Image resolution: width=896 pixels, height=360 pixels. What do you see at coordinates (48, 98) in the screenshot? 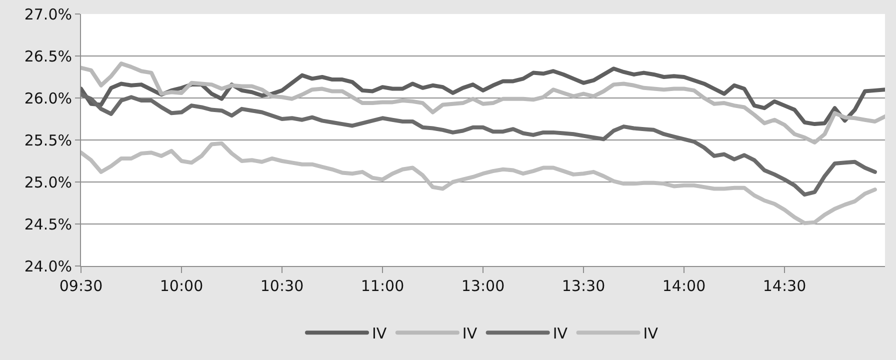
I see `y-tick-label: 26.0%` at bounding box center [48, 98].